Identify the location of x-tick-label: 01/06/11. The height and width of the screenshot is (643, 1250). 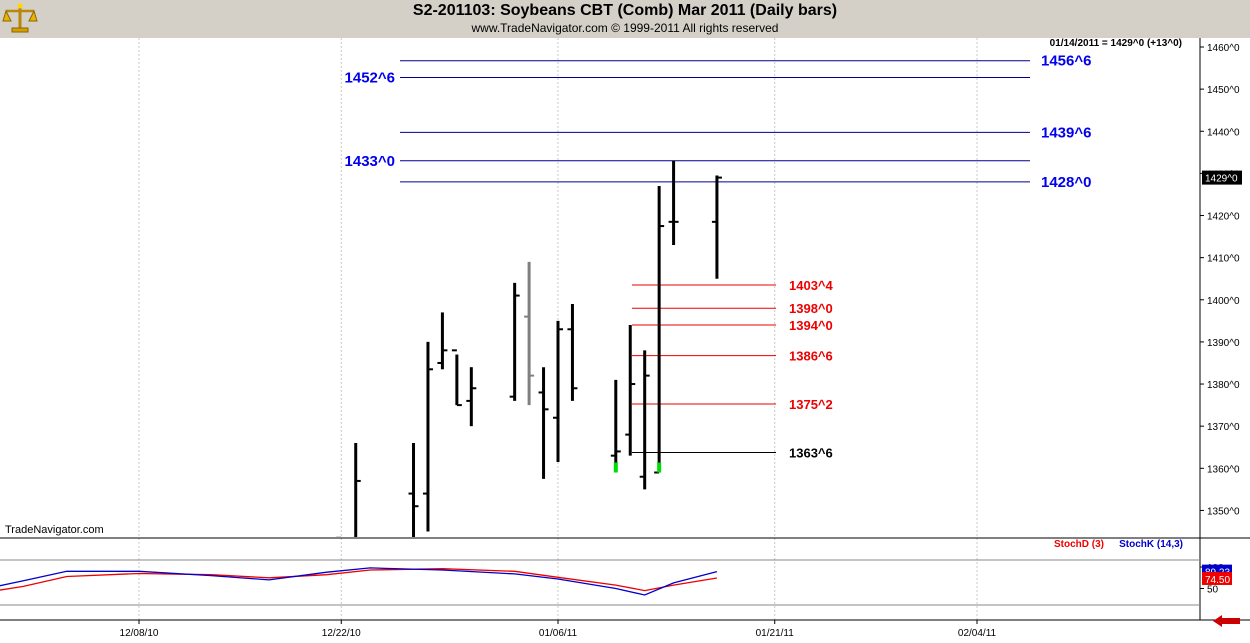
(558, 633).